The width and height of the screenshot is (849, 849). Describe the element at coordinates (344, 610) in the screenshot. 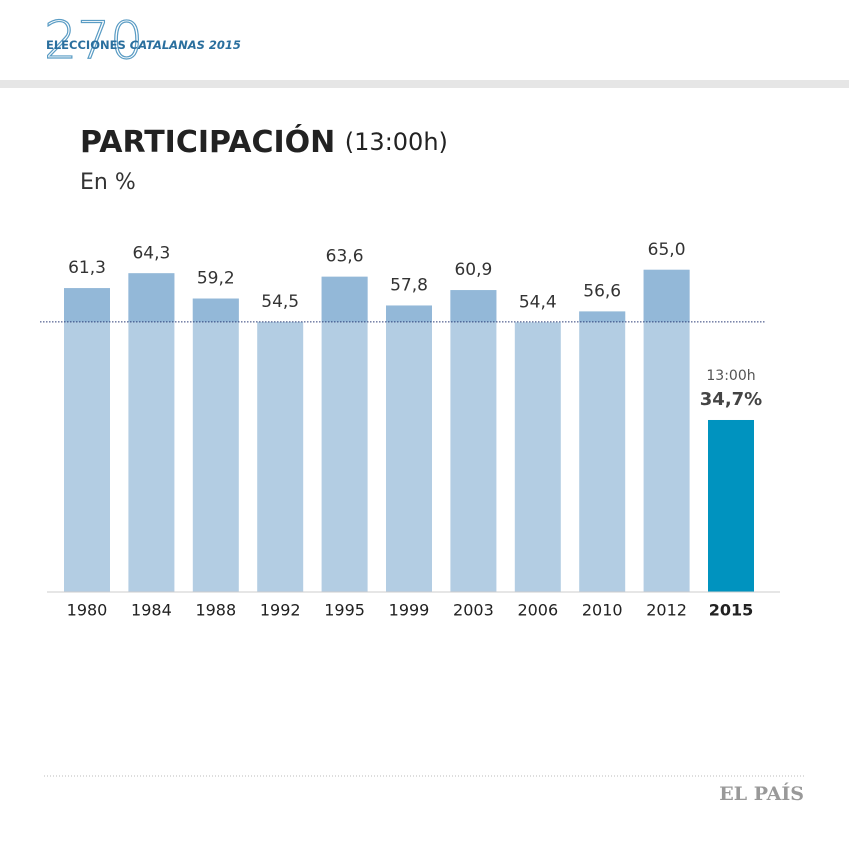

I see `x-tick-label: 1995` at that location.